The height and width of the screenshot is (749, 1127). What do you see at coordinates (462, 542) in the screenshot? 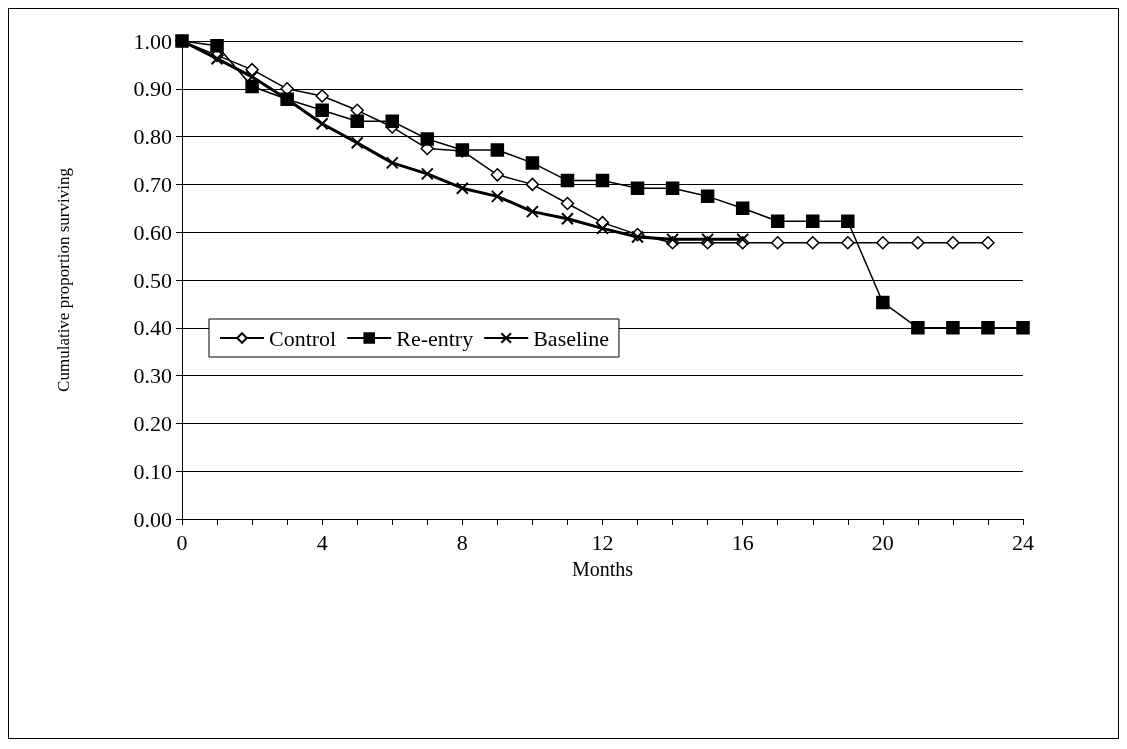
I see `x-tick-label: 8` at bounding box center [462, 542].